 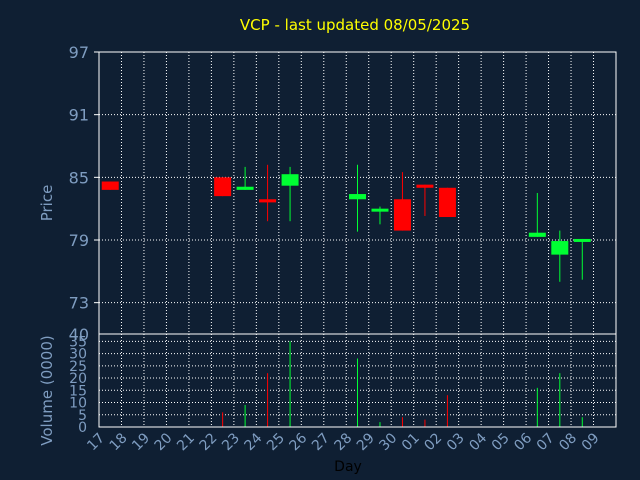 I want to click on volume-tick-label: 30, so click(x=78, y=355).